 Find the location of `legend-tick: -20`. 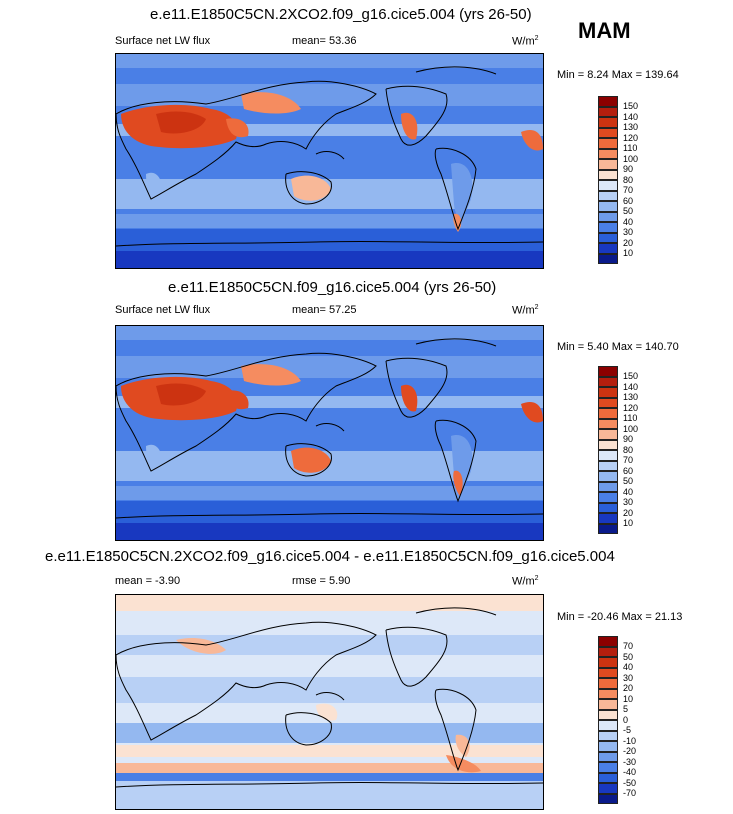

legend-tick: -20 is located at coordinates (630, 751).